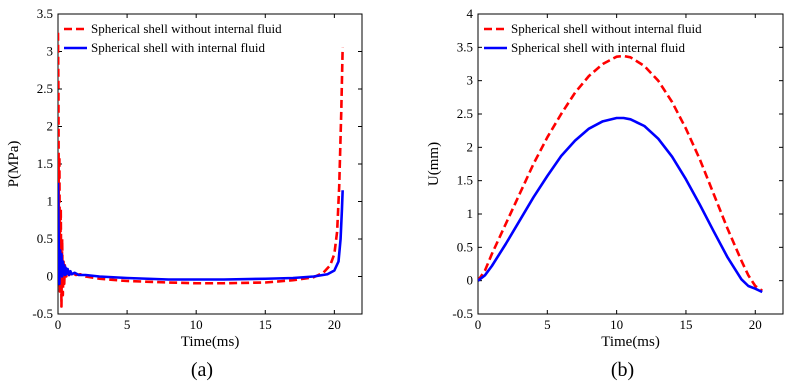 The image size is (801, 385). What do you see at coordinates (470, 13) in the screenshot?
I see `y-tick-label: 4` at bounding box center [470, 13].